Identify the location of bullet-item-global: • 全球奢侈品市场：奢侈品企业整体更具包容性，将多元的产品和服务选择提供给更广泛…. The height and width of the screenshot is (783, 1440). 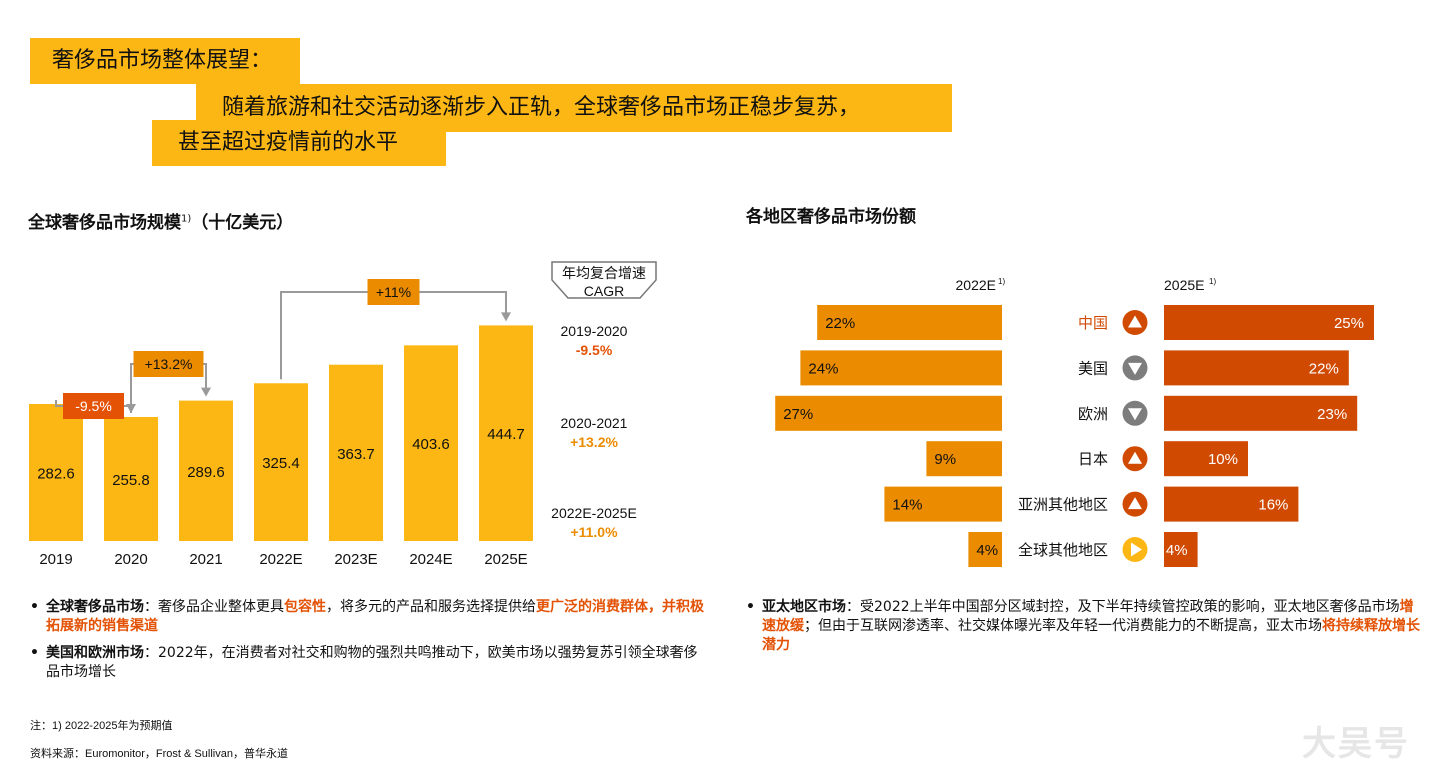
(370, 617).